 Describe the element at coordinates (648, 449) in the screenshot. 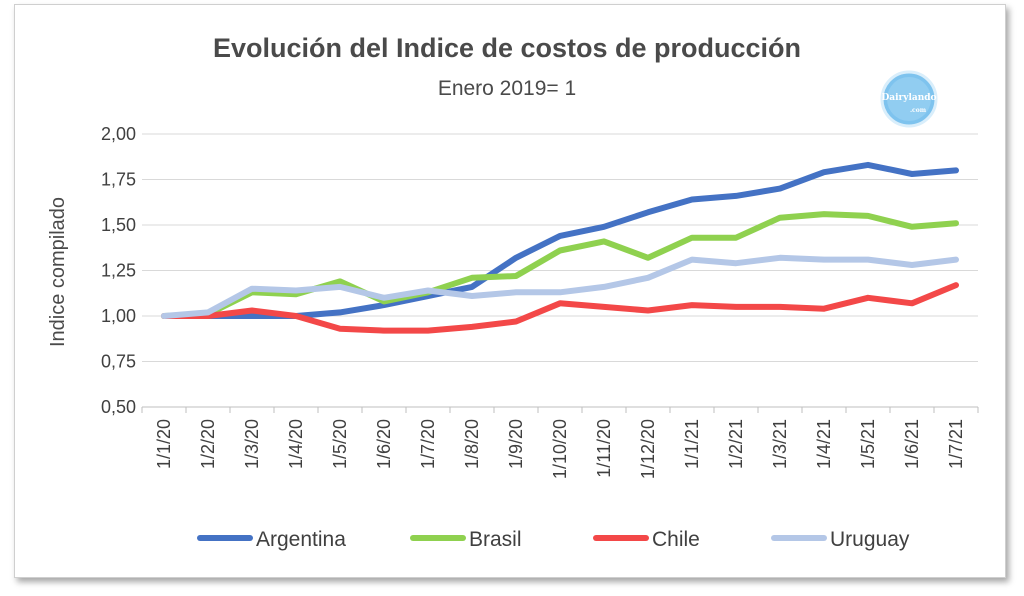

I see `x-tick-label: 1/12/20` at that location.